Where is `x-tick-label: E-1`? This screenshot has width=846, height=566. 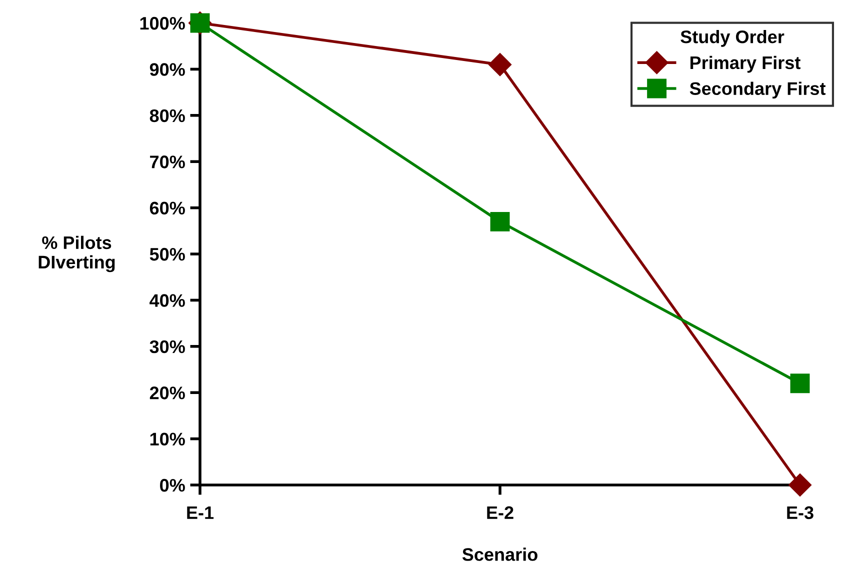 x-tick-label: E-1 is located at coordinates (200, 512).